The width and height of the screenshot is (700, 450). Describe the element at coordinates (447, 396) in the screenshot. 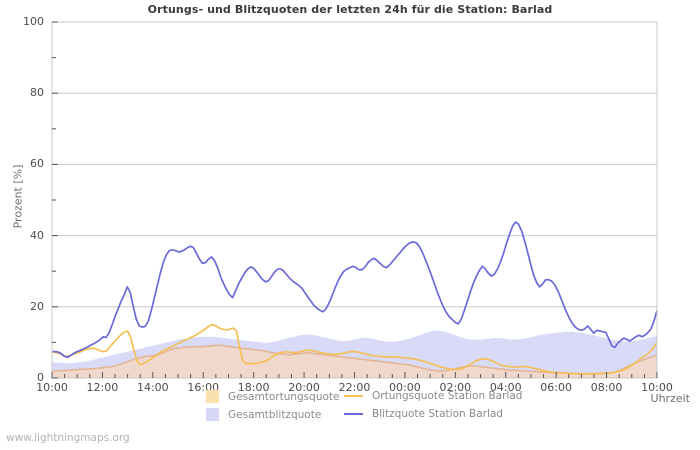

I see `legend-label: Ortungsquote Station Barlad` at that location.